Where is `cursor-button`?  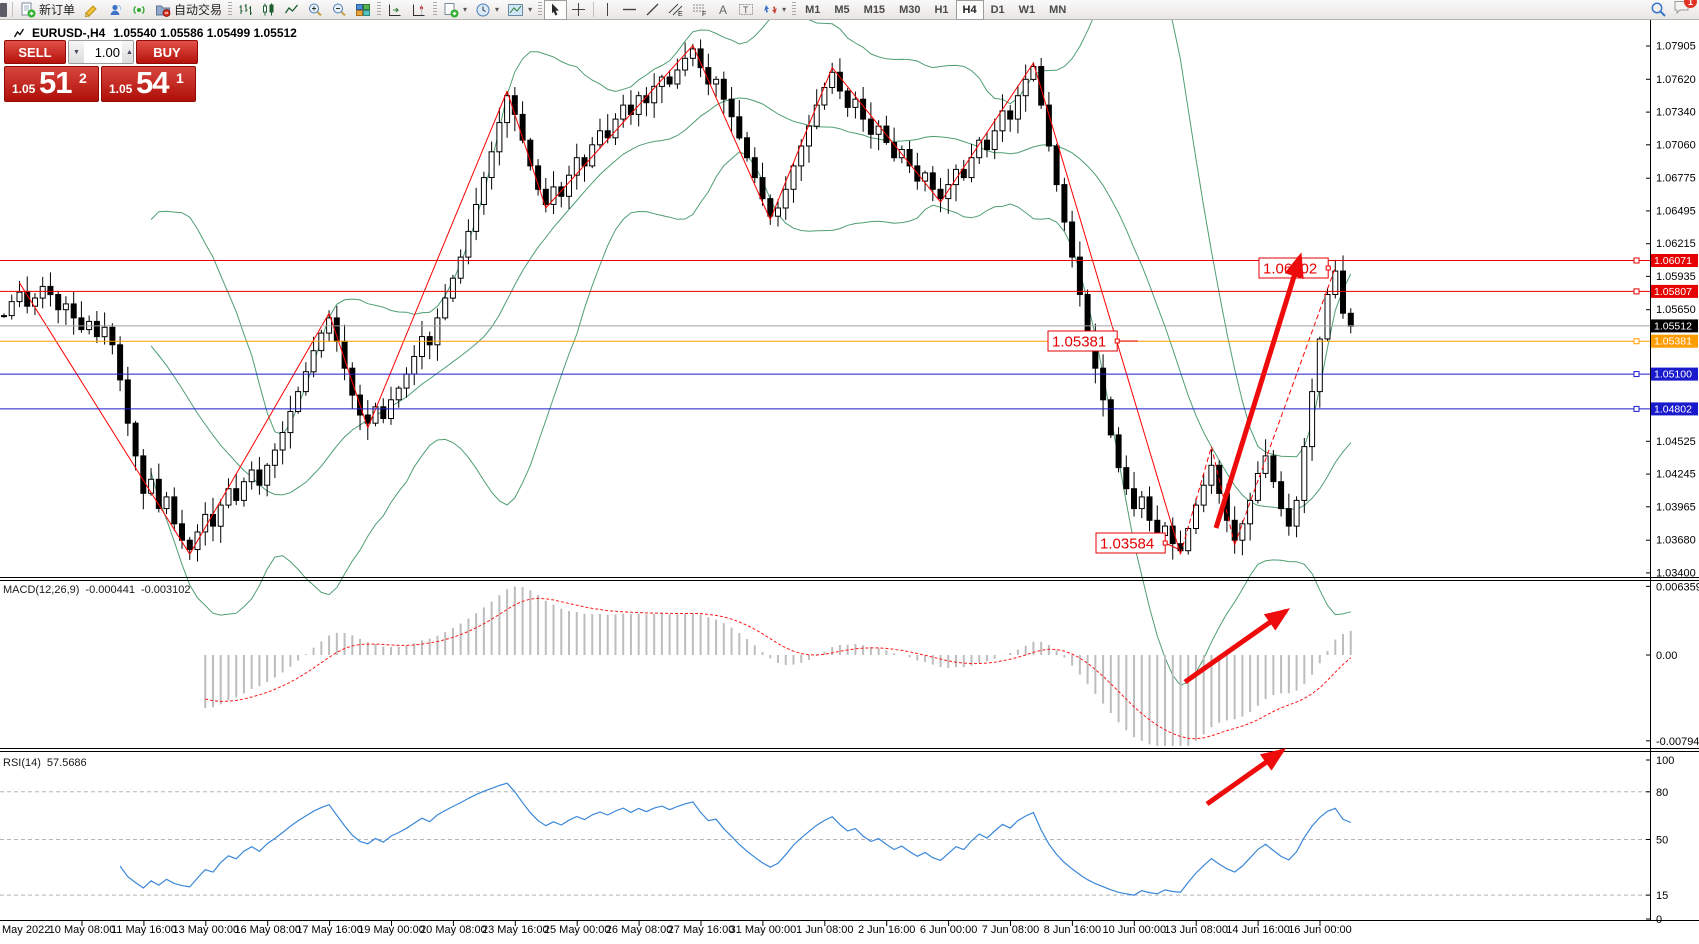
cursor-button is located at coordinates (556, 10).